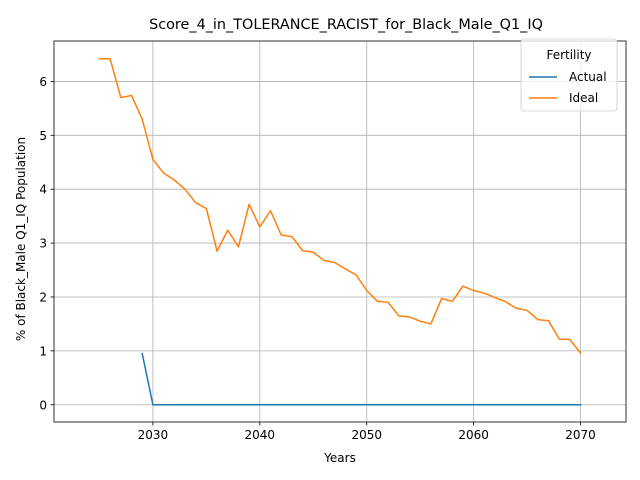 The height and width of the screenshot is (480, 640). Describe the element at coordinates (568, 55) in the screenshot. I see `legend-title: Fertility` at that location.